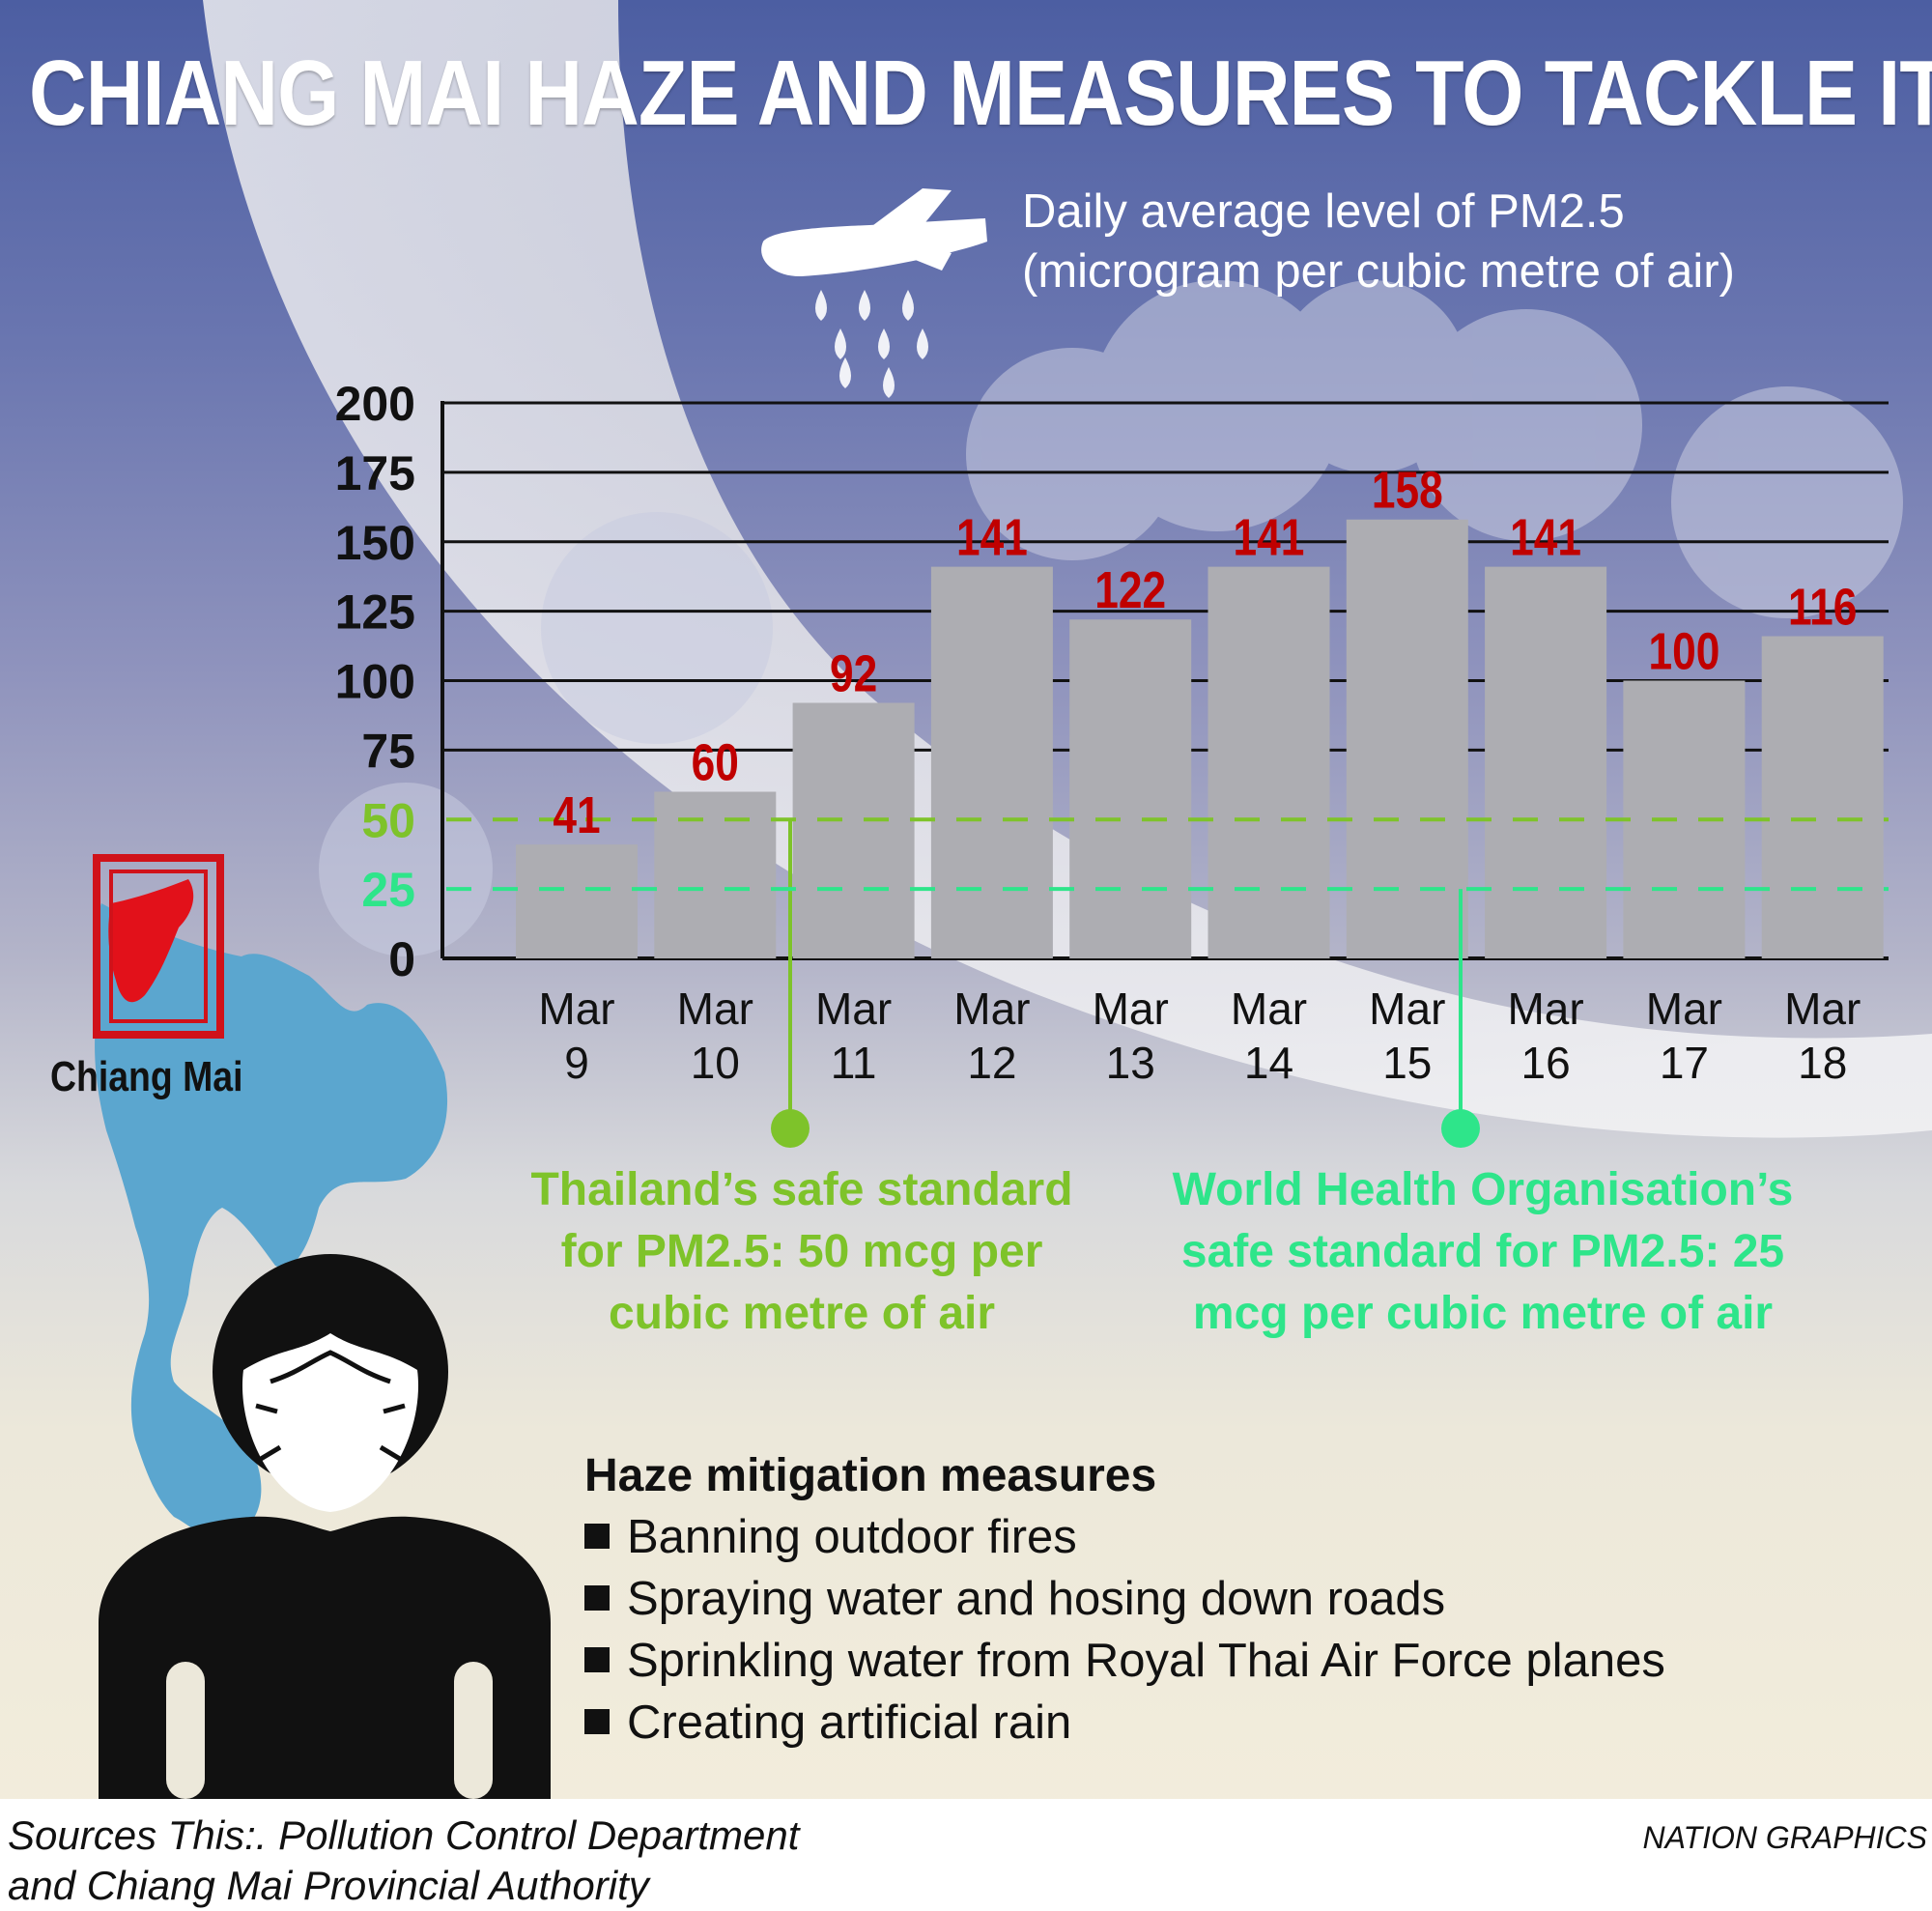 The width and height of the screenshot is (1932, 1911). What do you see at coordinates (852, 1537) in the screenshot?
I see `measure-text: Banning outdoor fires` at bounding box center [852, 1537].